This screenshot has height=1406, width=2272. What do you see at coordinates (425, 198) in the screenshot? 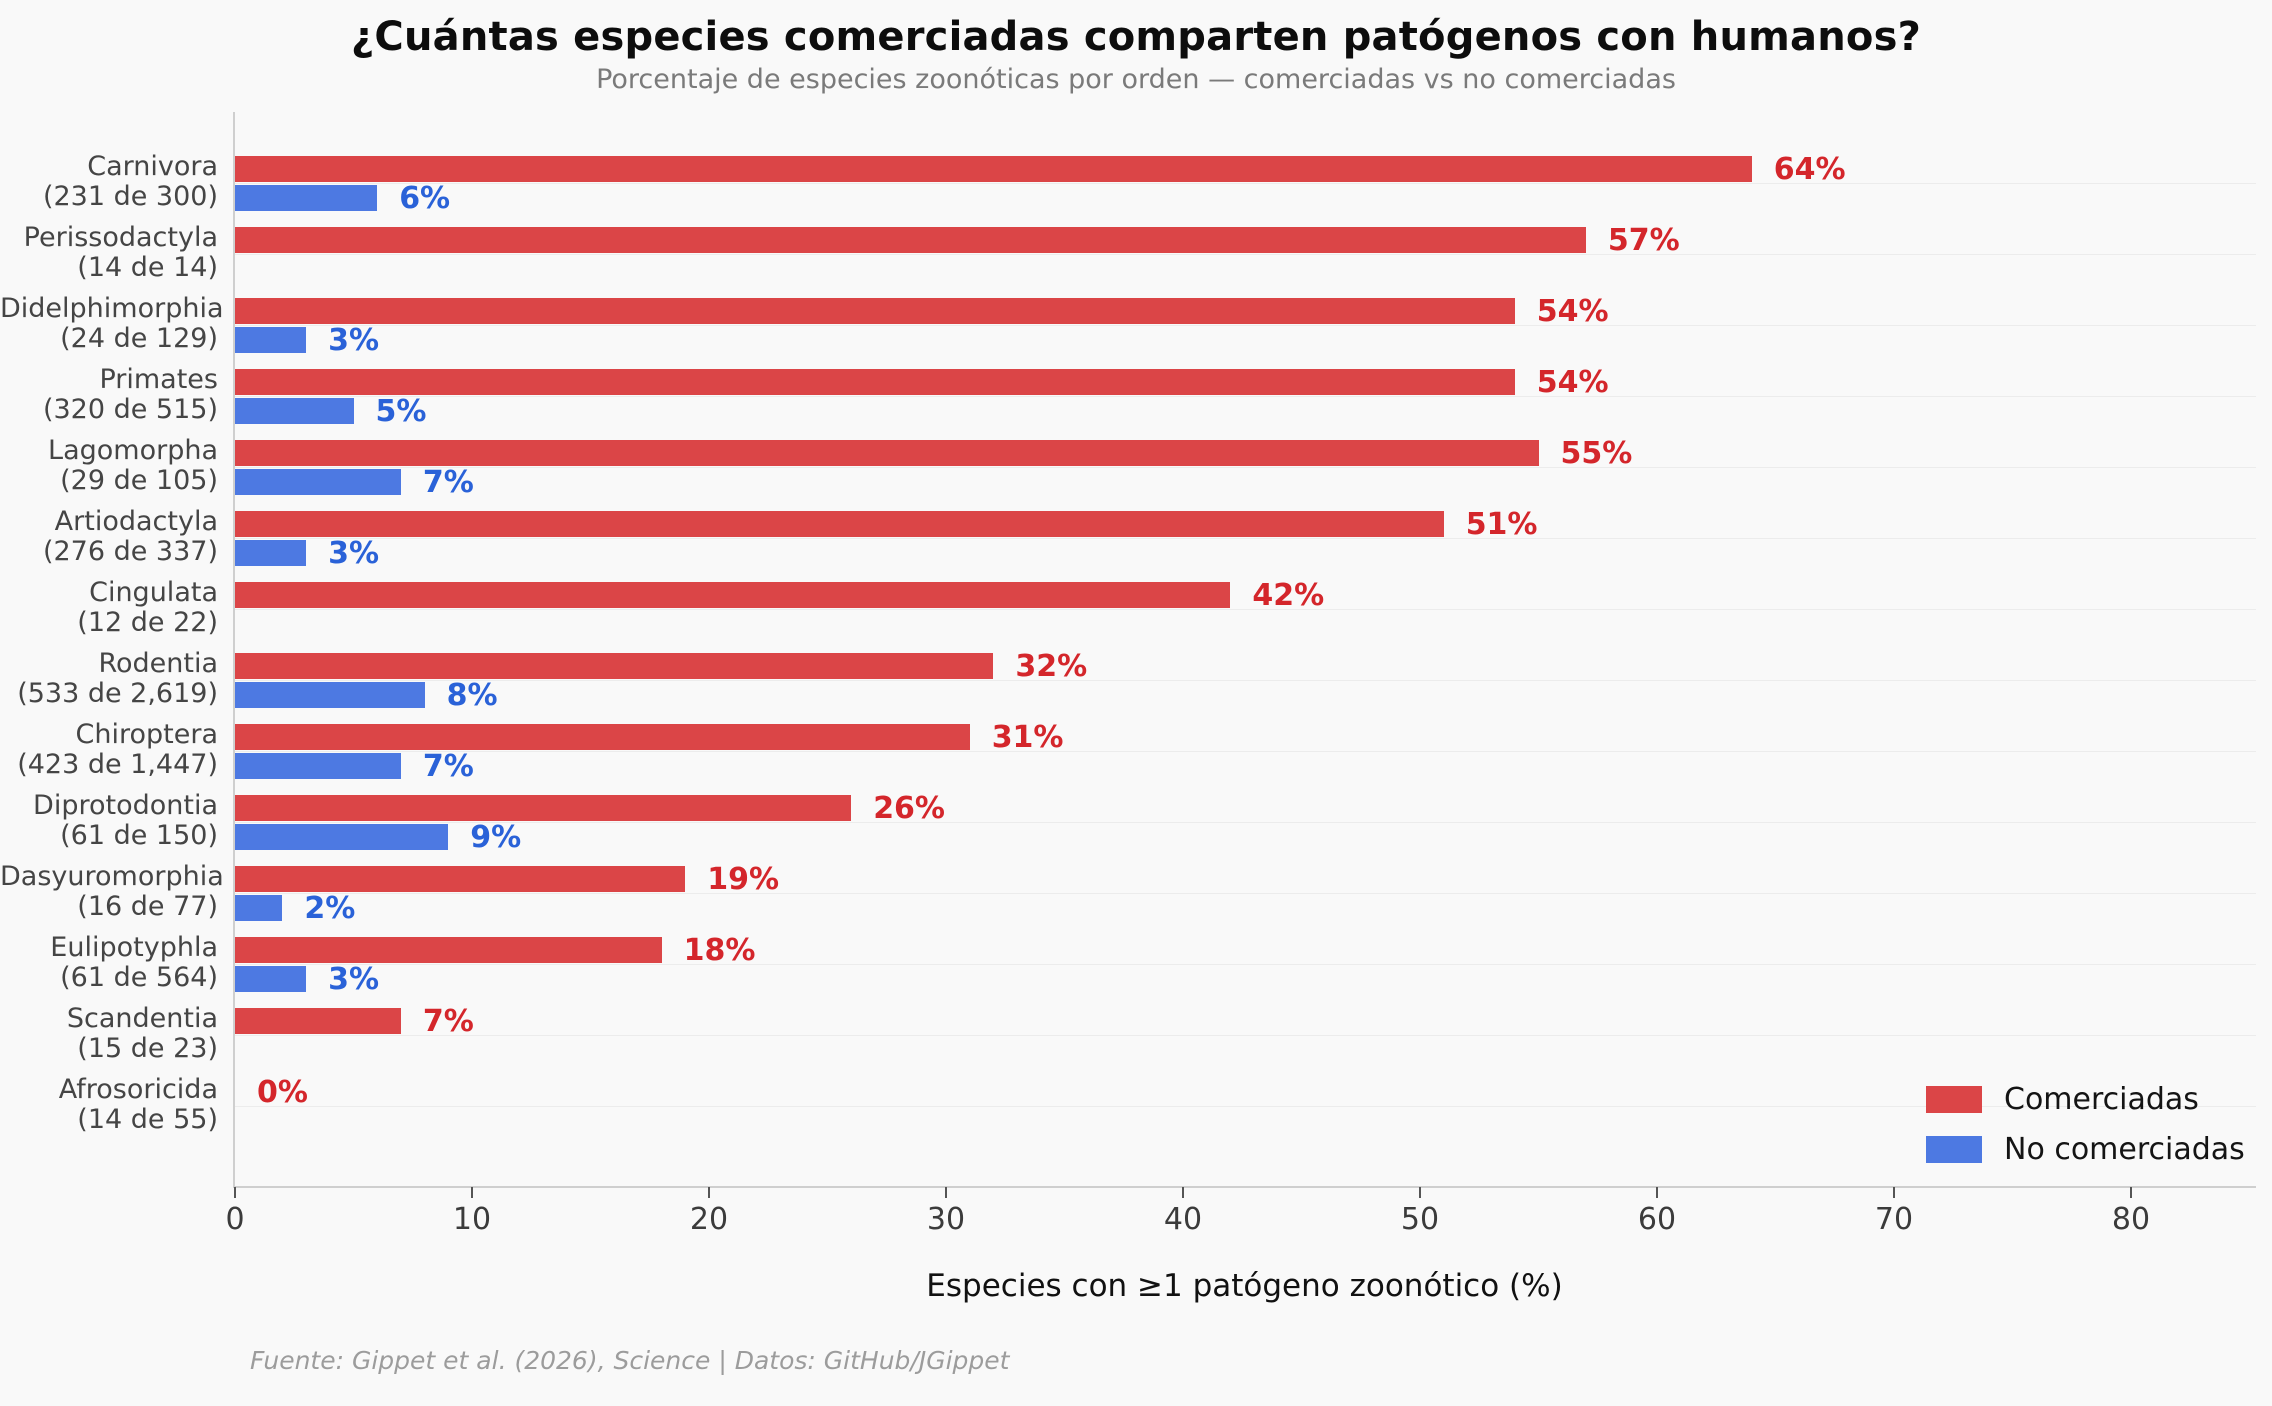
I see `untraded-value-label: 6%` at bounding box center [425, 198].